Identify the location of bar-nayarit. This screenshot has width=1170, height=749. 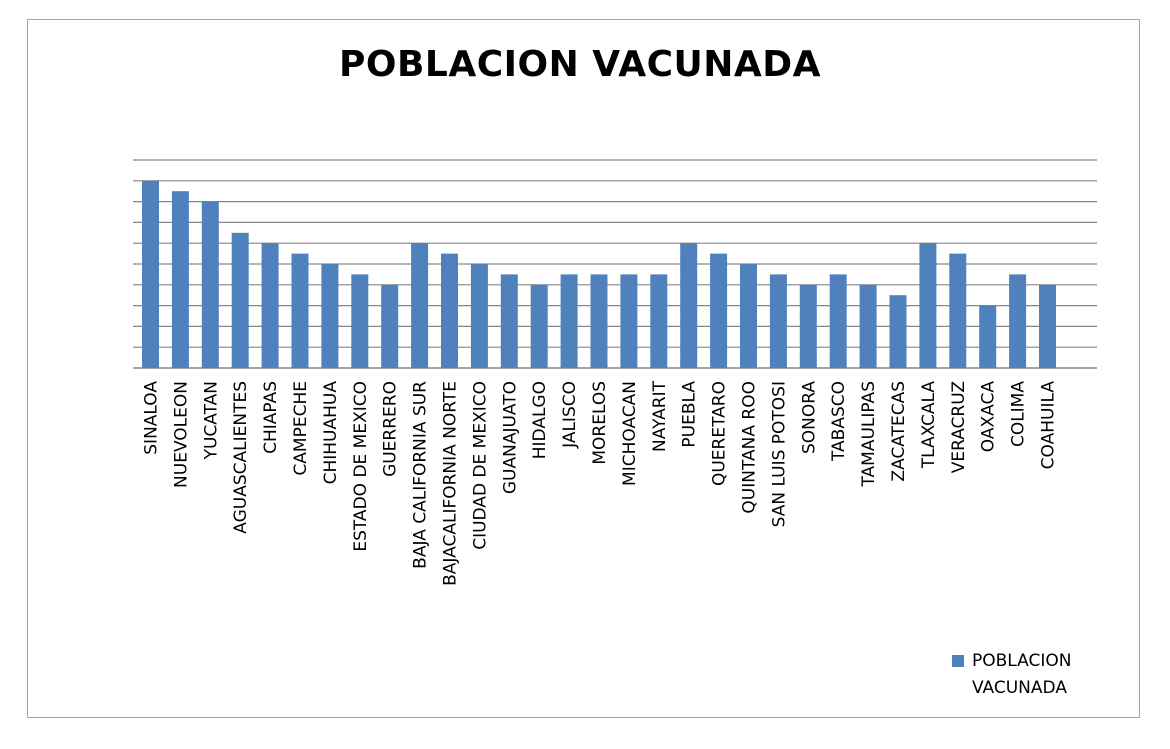
(659, 321).